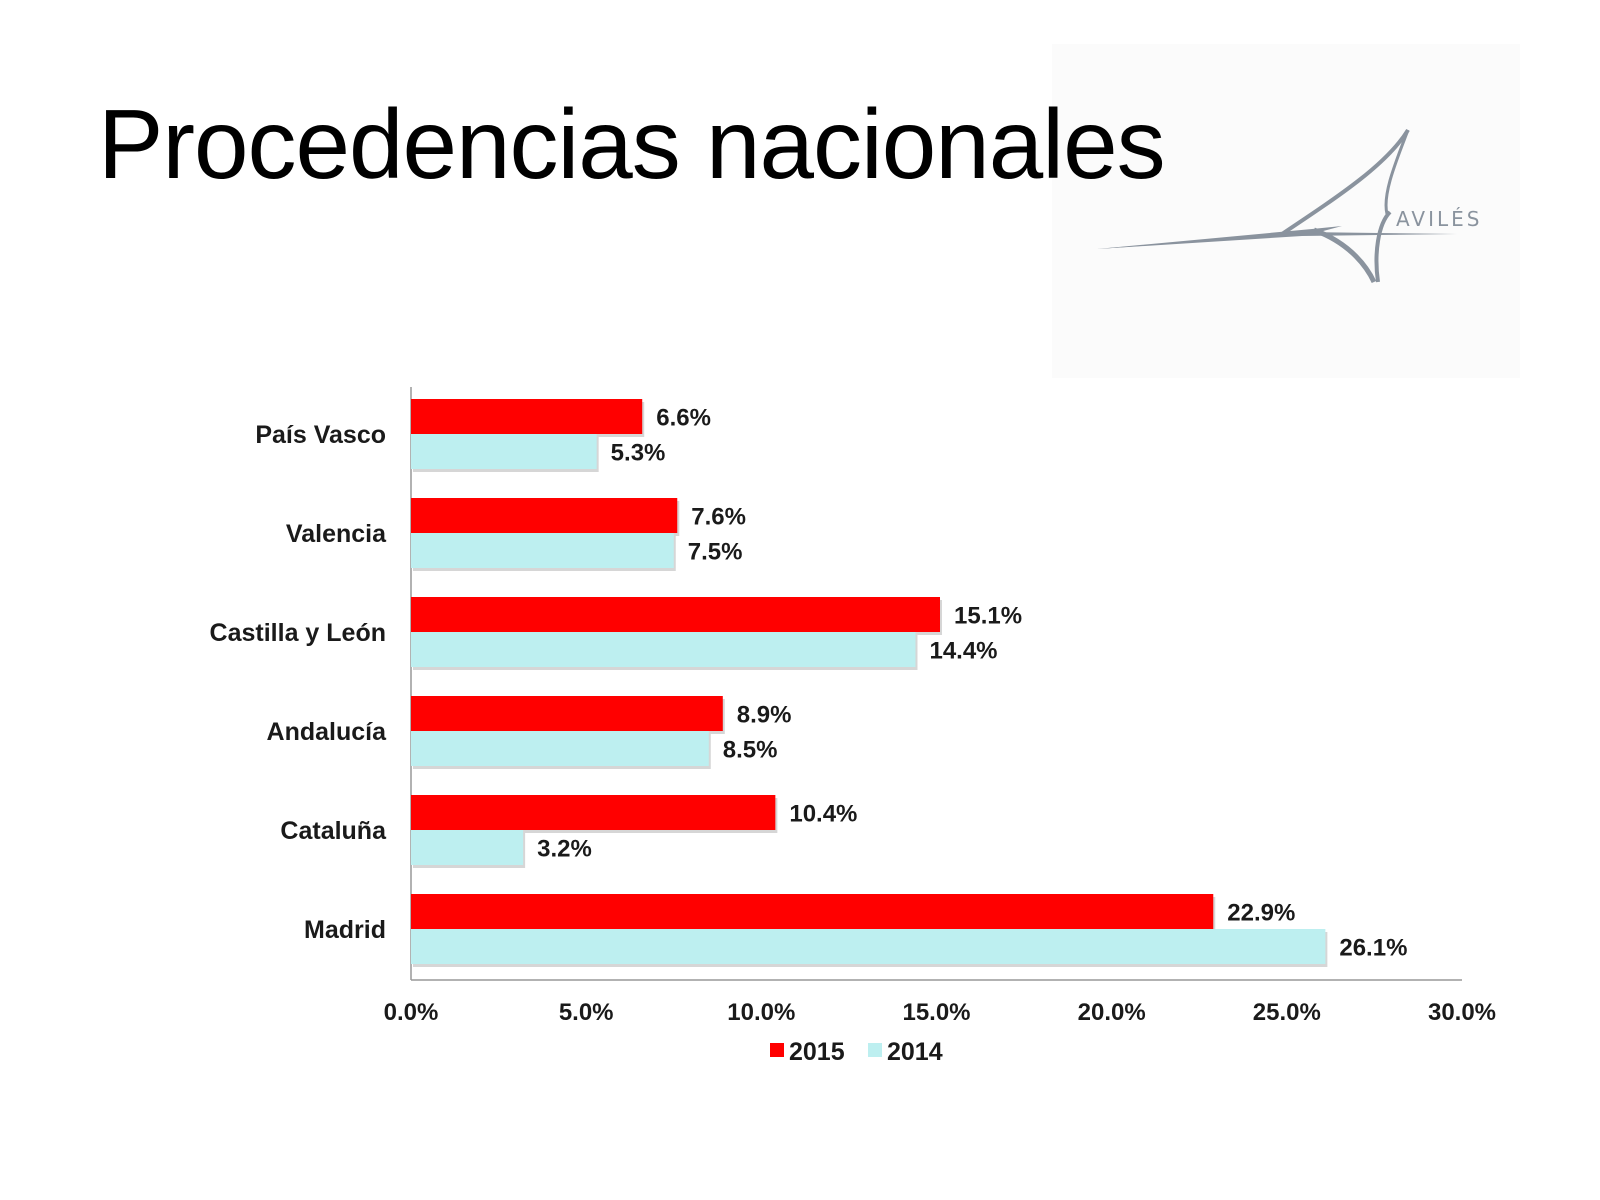  What do you see at coordinates (764, 715) in the screenshot?
I see `value-label-2015-andalucia: 8.9%` at bounding box center [764, 715].